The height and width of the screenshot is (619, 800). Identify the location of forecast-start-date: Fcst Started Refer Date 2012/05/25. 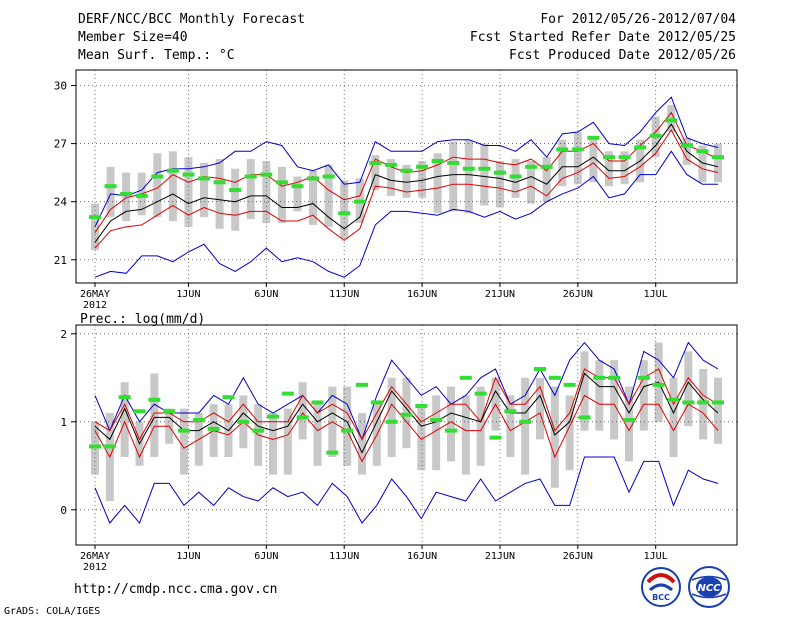
(602, 37).